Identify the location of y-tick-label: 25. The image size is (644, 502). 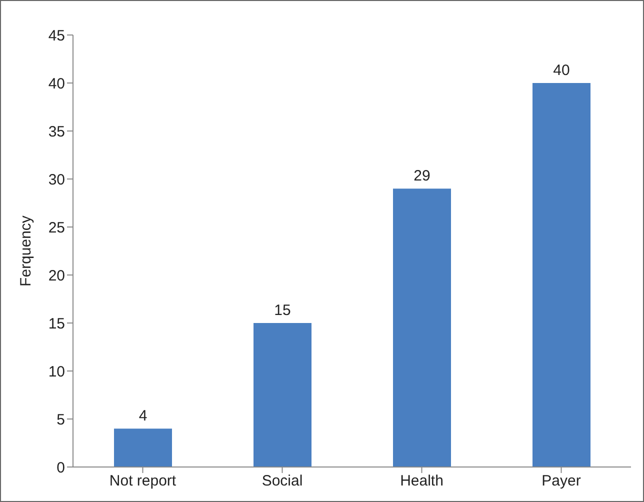
(56, 227).